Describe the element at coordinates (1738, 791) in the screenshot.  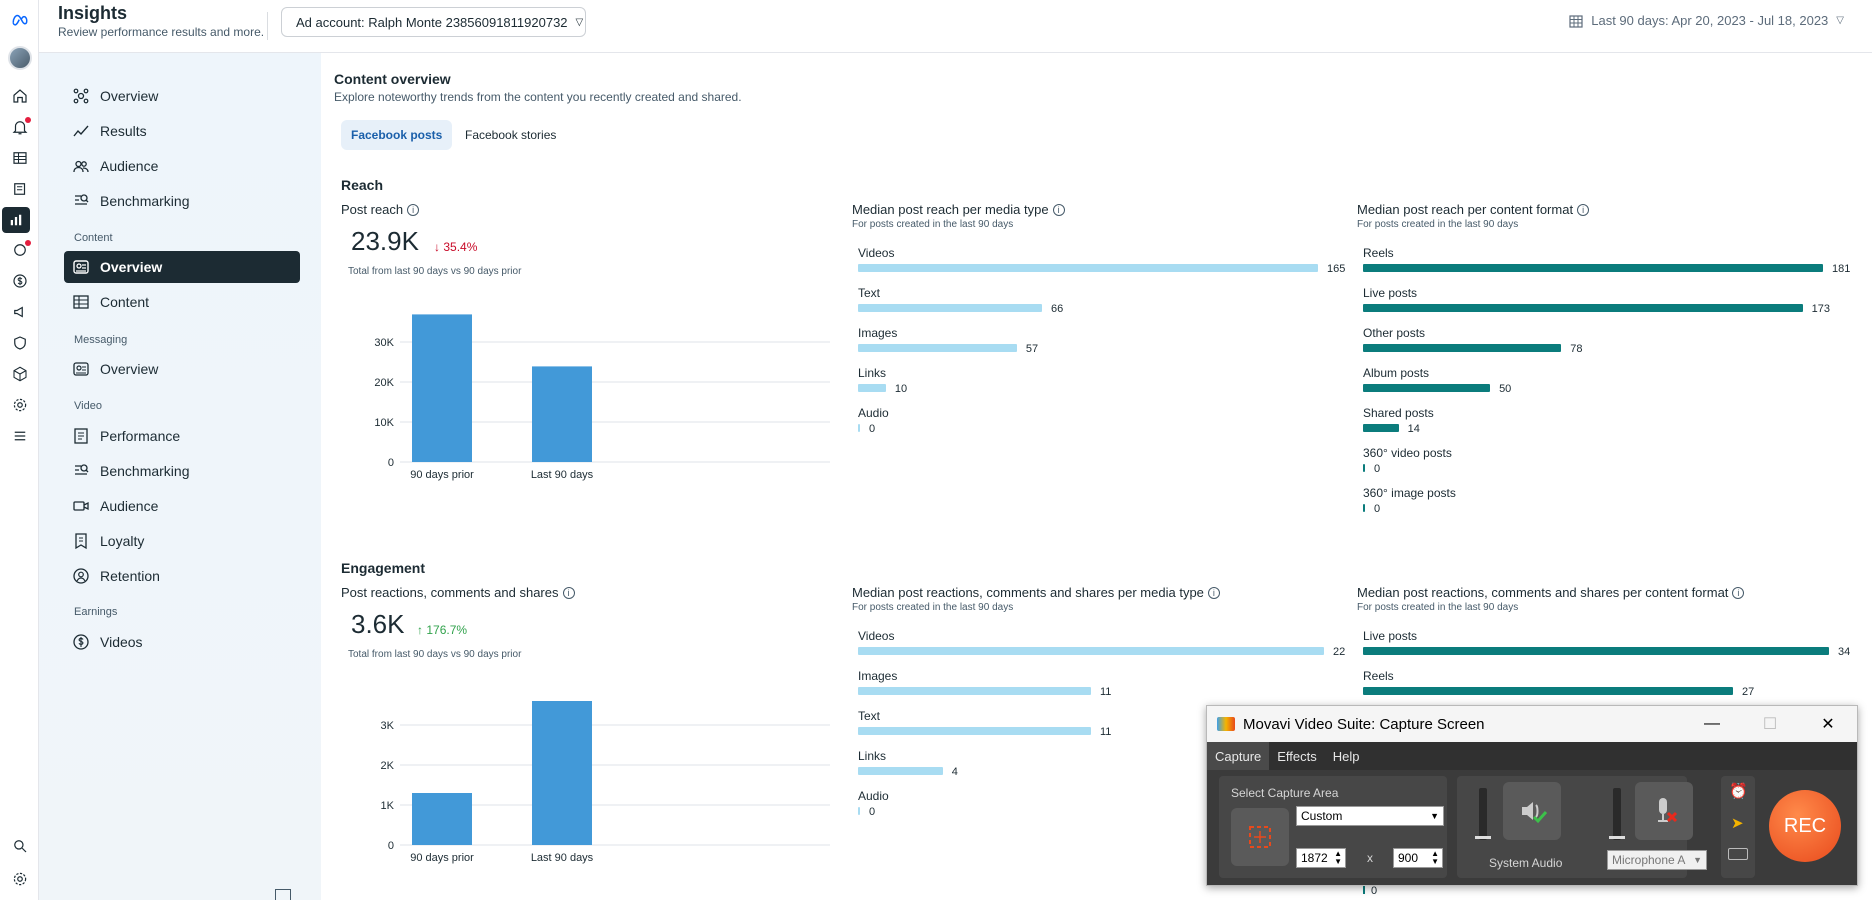
I see `alarm-clock-icon: ⏰` at that location.